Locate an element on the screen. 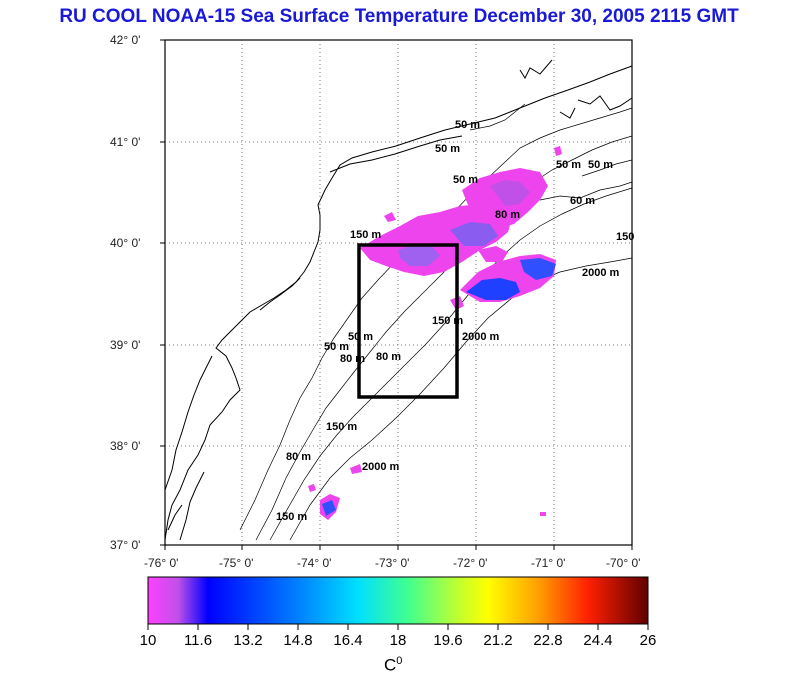  study-area-box is located at coordinates (408, 321).